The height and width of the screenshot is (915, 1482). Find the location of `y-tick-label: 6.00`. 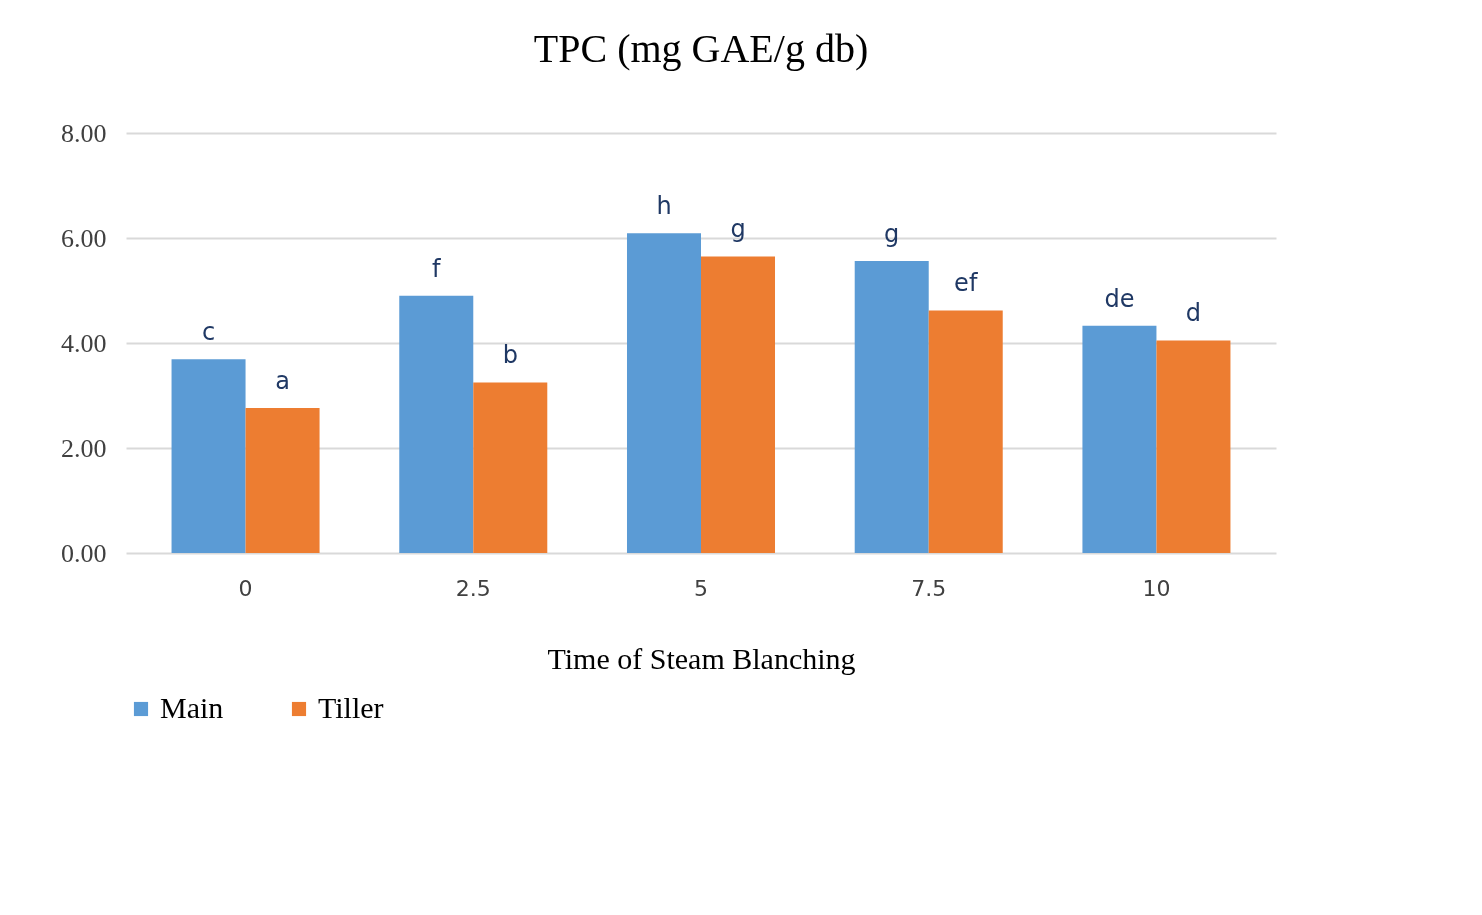

y-tick-label: 6.00 is located at coordinates (84, 238).